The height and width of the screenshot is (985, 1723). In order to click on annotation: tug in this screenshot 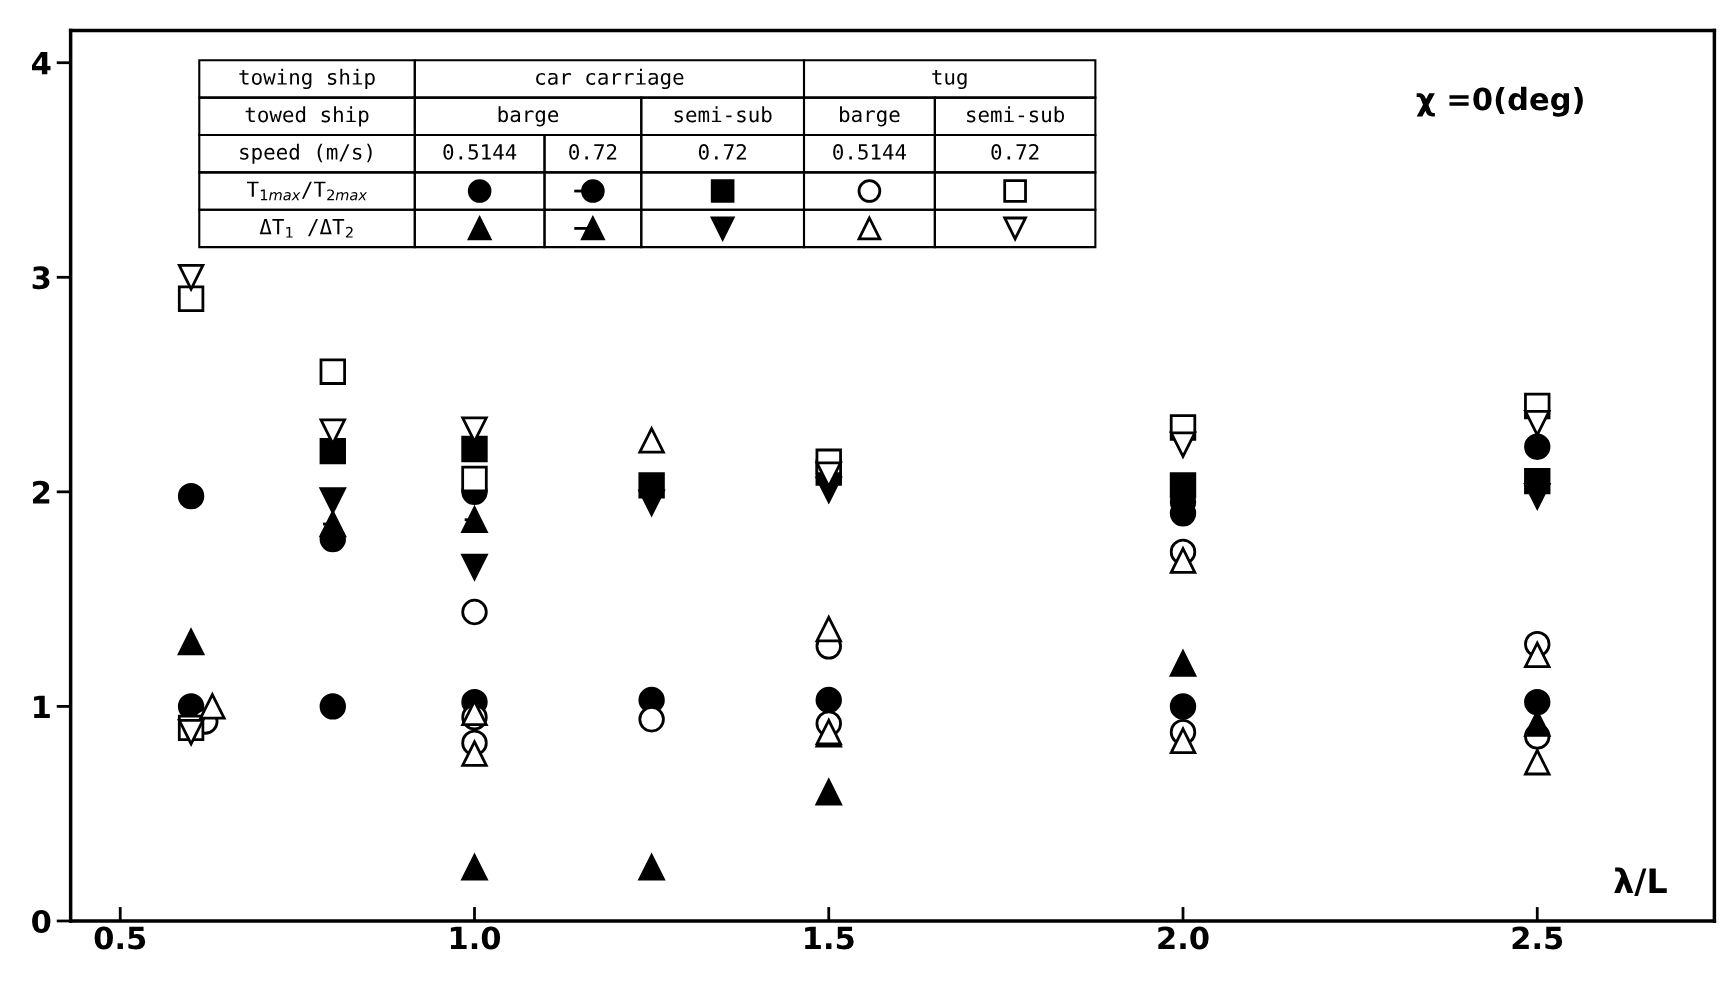, I will do `click(949, 79)`.